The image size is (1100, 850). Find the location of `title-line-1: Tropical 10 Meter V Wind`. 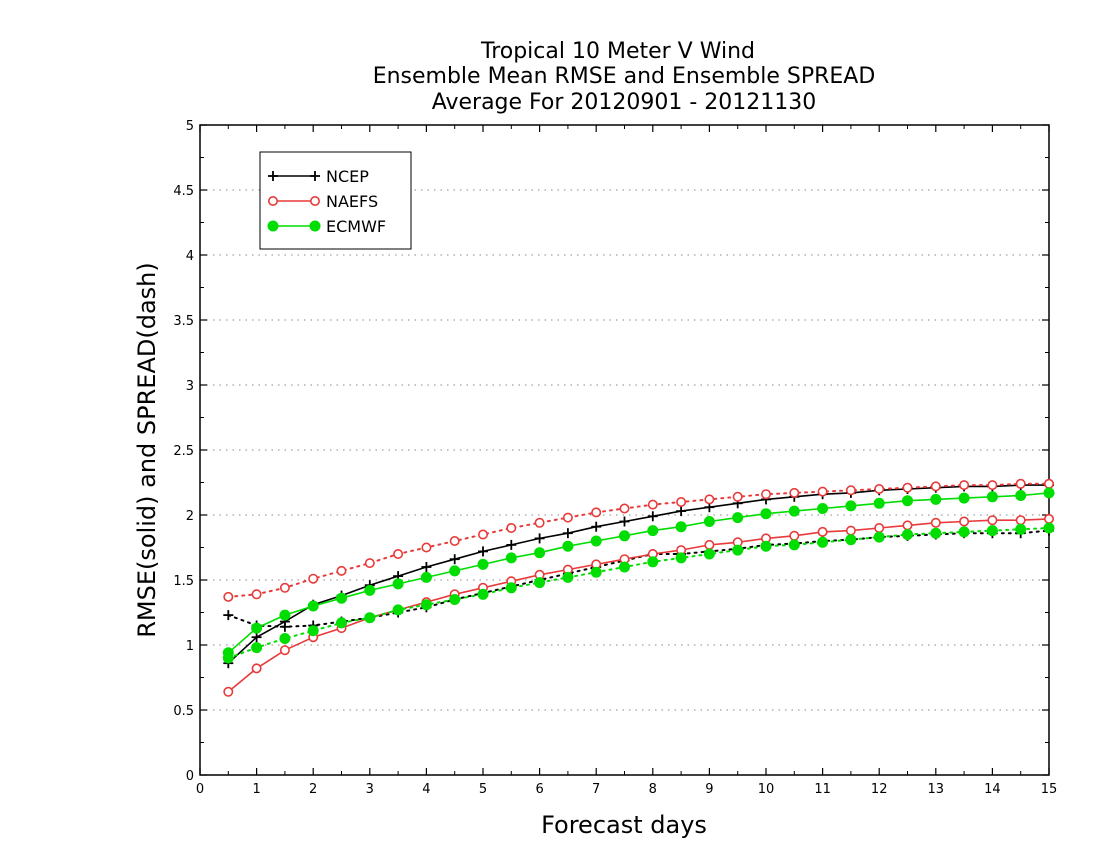

title-line-1: Tropical 10 Meter V Wind is located at coordinates (617, 51).